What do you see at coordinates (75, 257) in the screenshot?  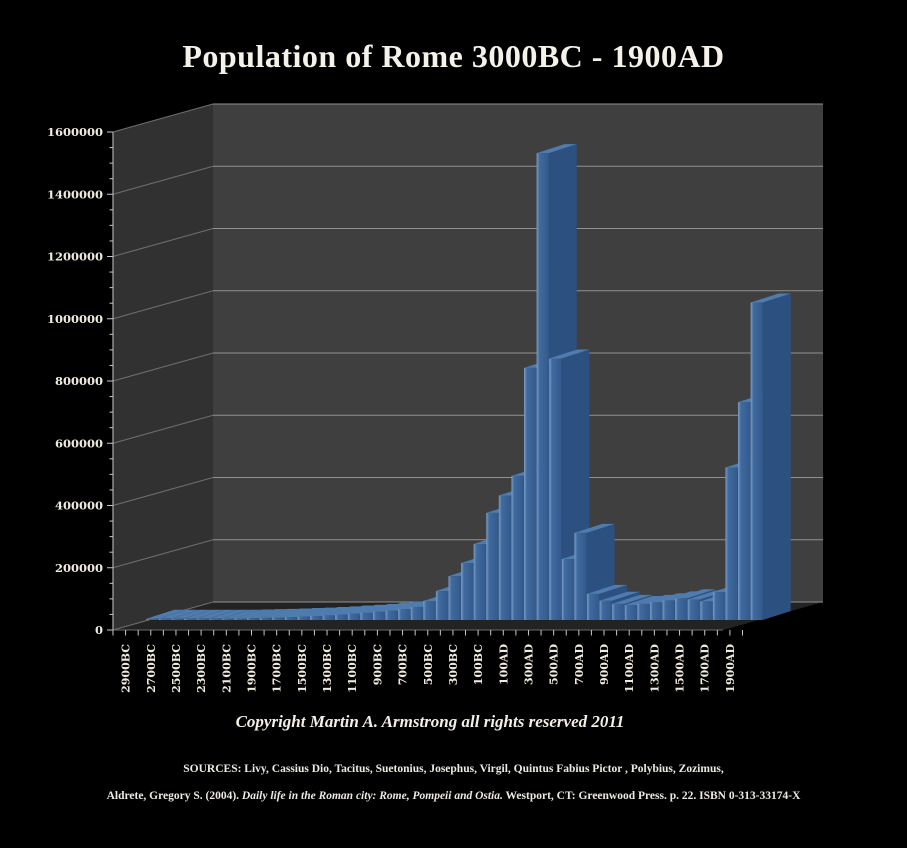 I see `y-axis-tick-label: 1200000` at bounding box center [75, 257].